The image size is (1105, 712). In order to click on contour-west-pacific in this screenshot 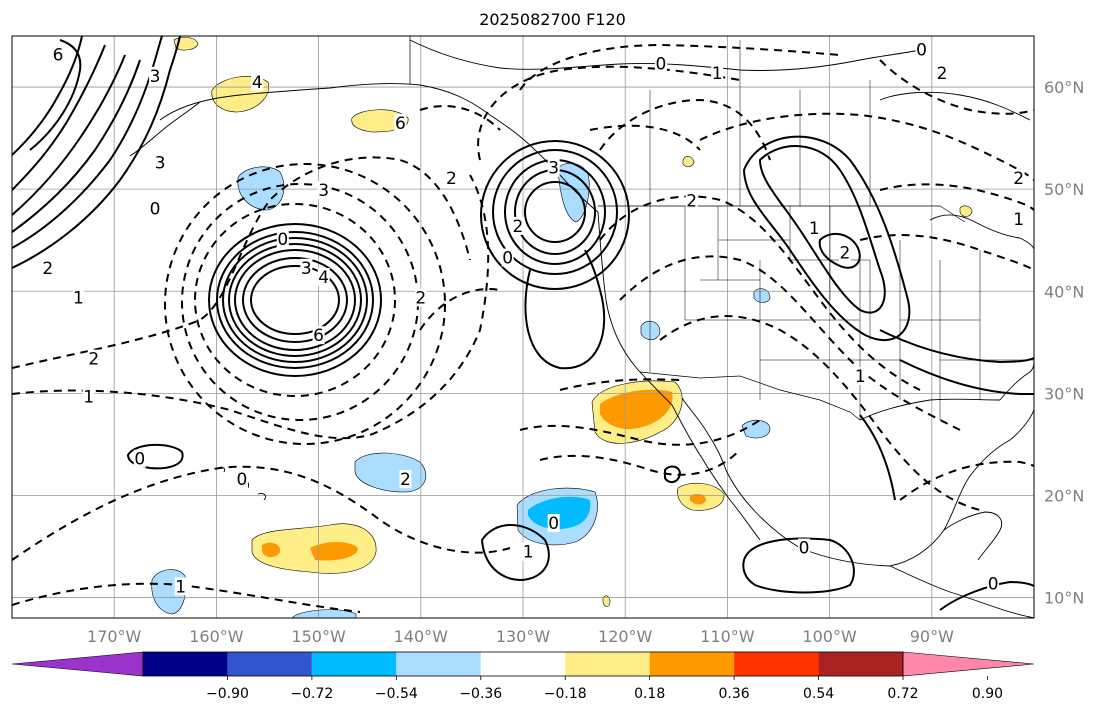, I will do `click(96, 152)`.